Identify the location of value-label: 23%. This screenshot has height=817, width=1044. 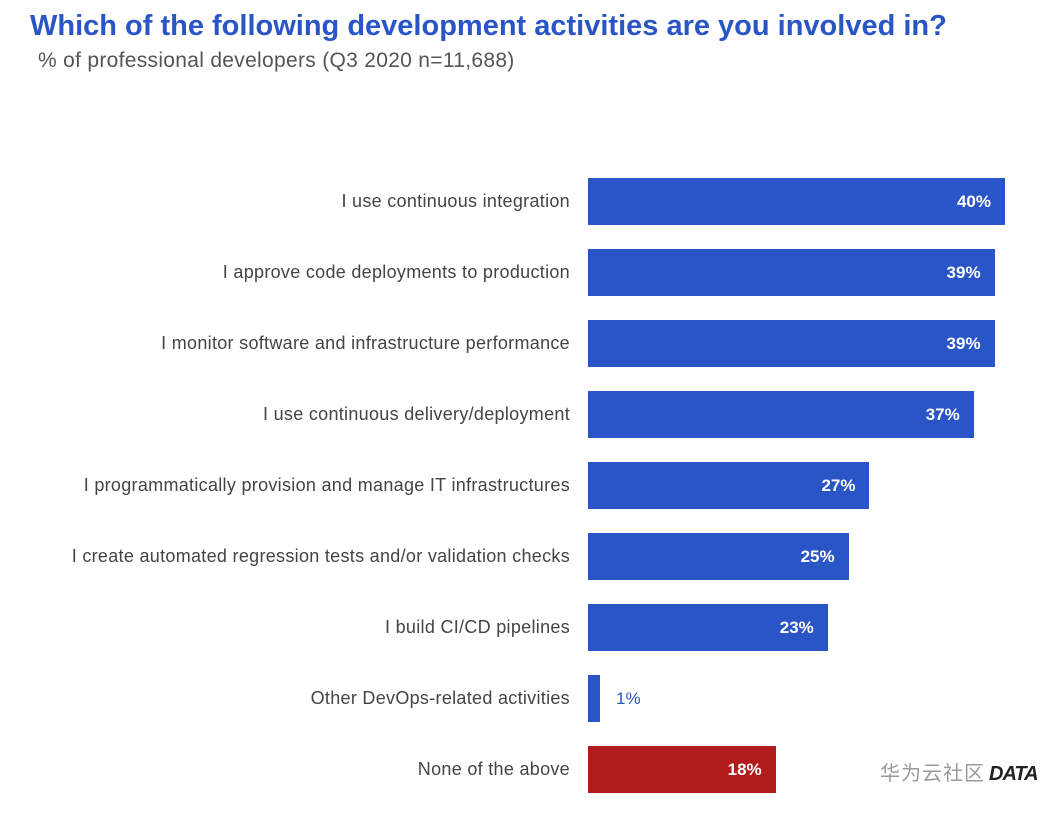
(796, 628).